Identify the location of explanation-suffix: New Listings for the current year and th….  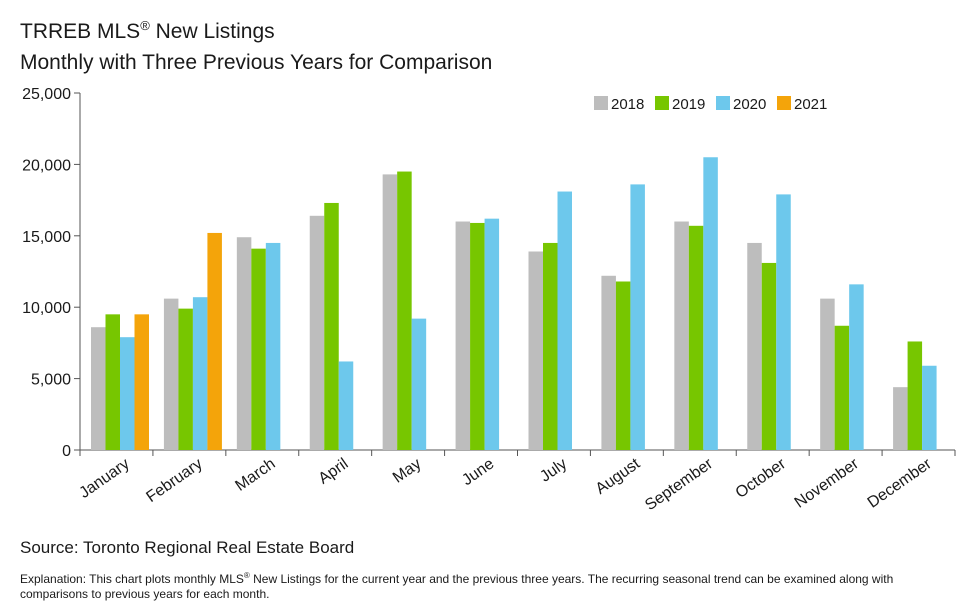
(457, 586).